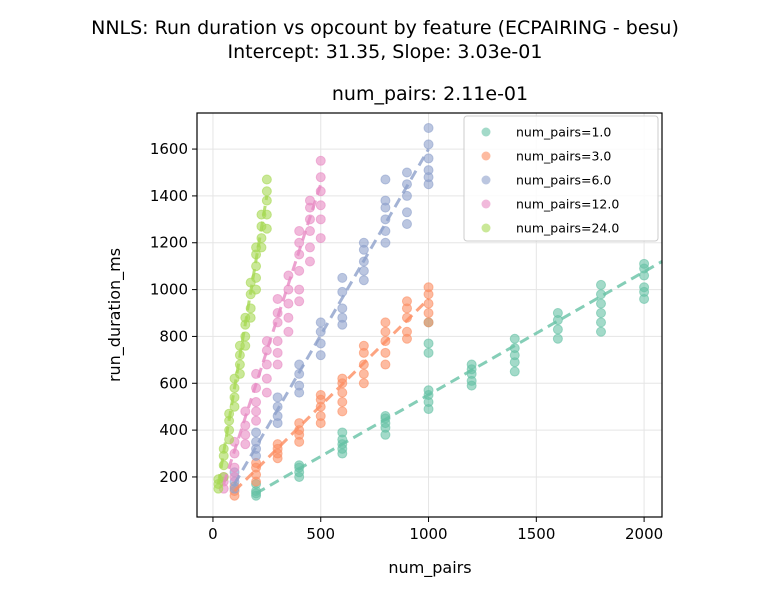 The image size is (771, 596). I want to click on legend-label: num_pairs=6.0, so click(563, 180).